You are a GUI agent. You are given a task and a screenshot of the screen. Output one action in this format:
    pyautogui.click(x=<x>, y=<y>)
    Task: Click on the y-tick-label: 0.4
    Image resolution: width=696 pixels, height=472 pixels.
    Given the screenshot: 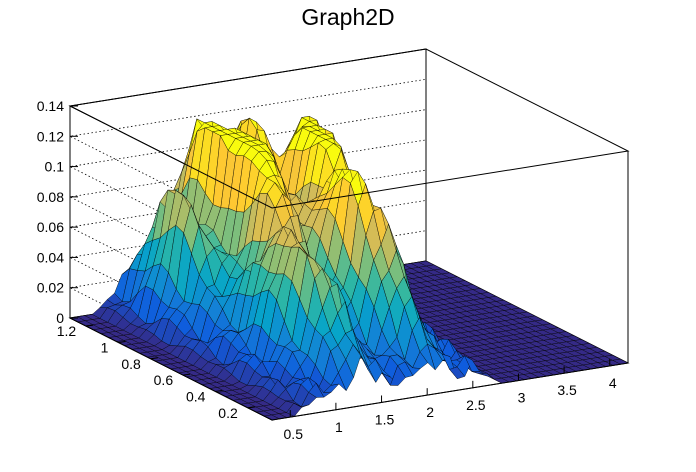 What is the action you would take?
    pyautogui.click(x=196, y=396)
    